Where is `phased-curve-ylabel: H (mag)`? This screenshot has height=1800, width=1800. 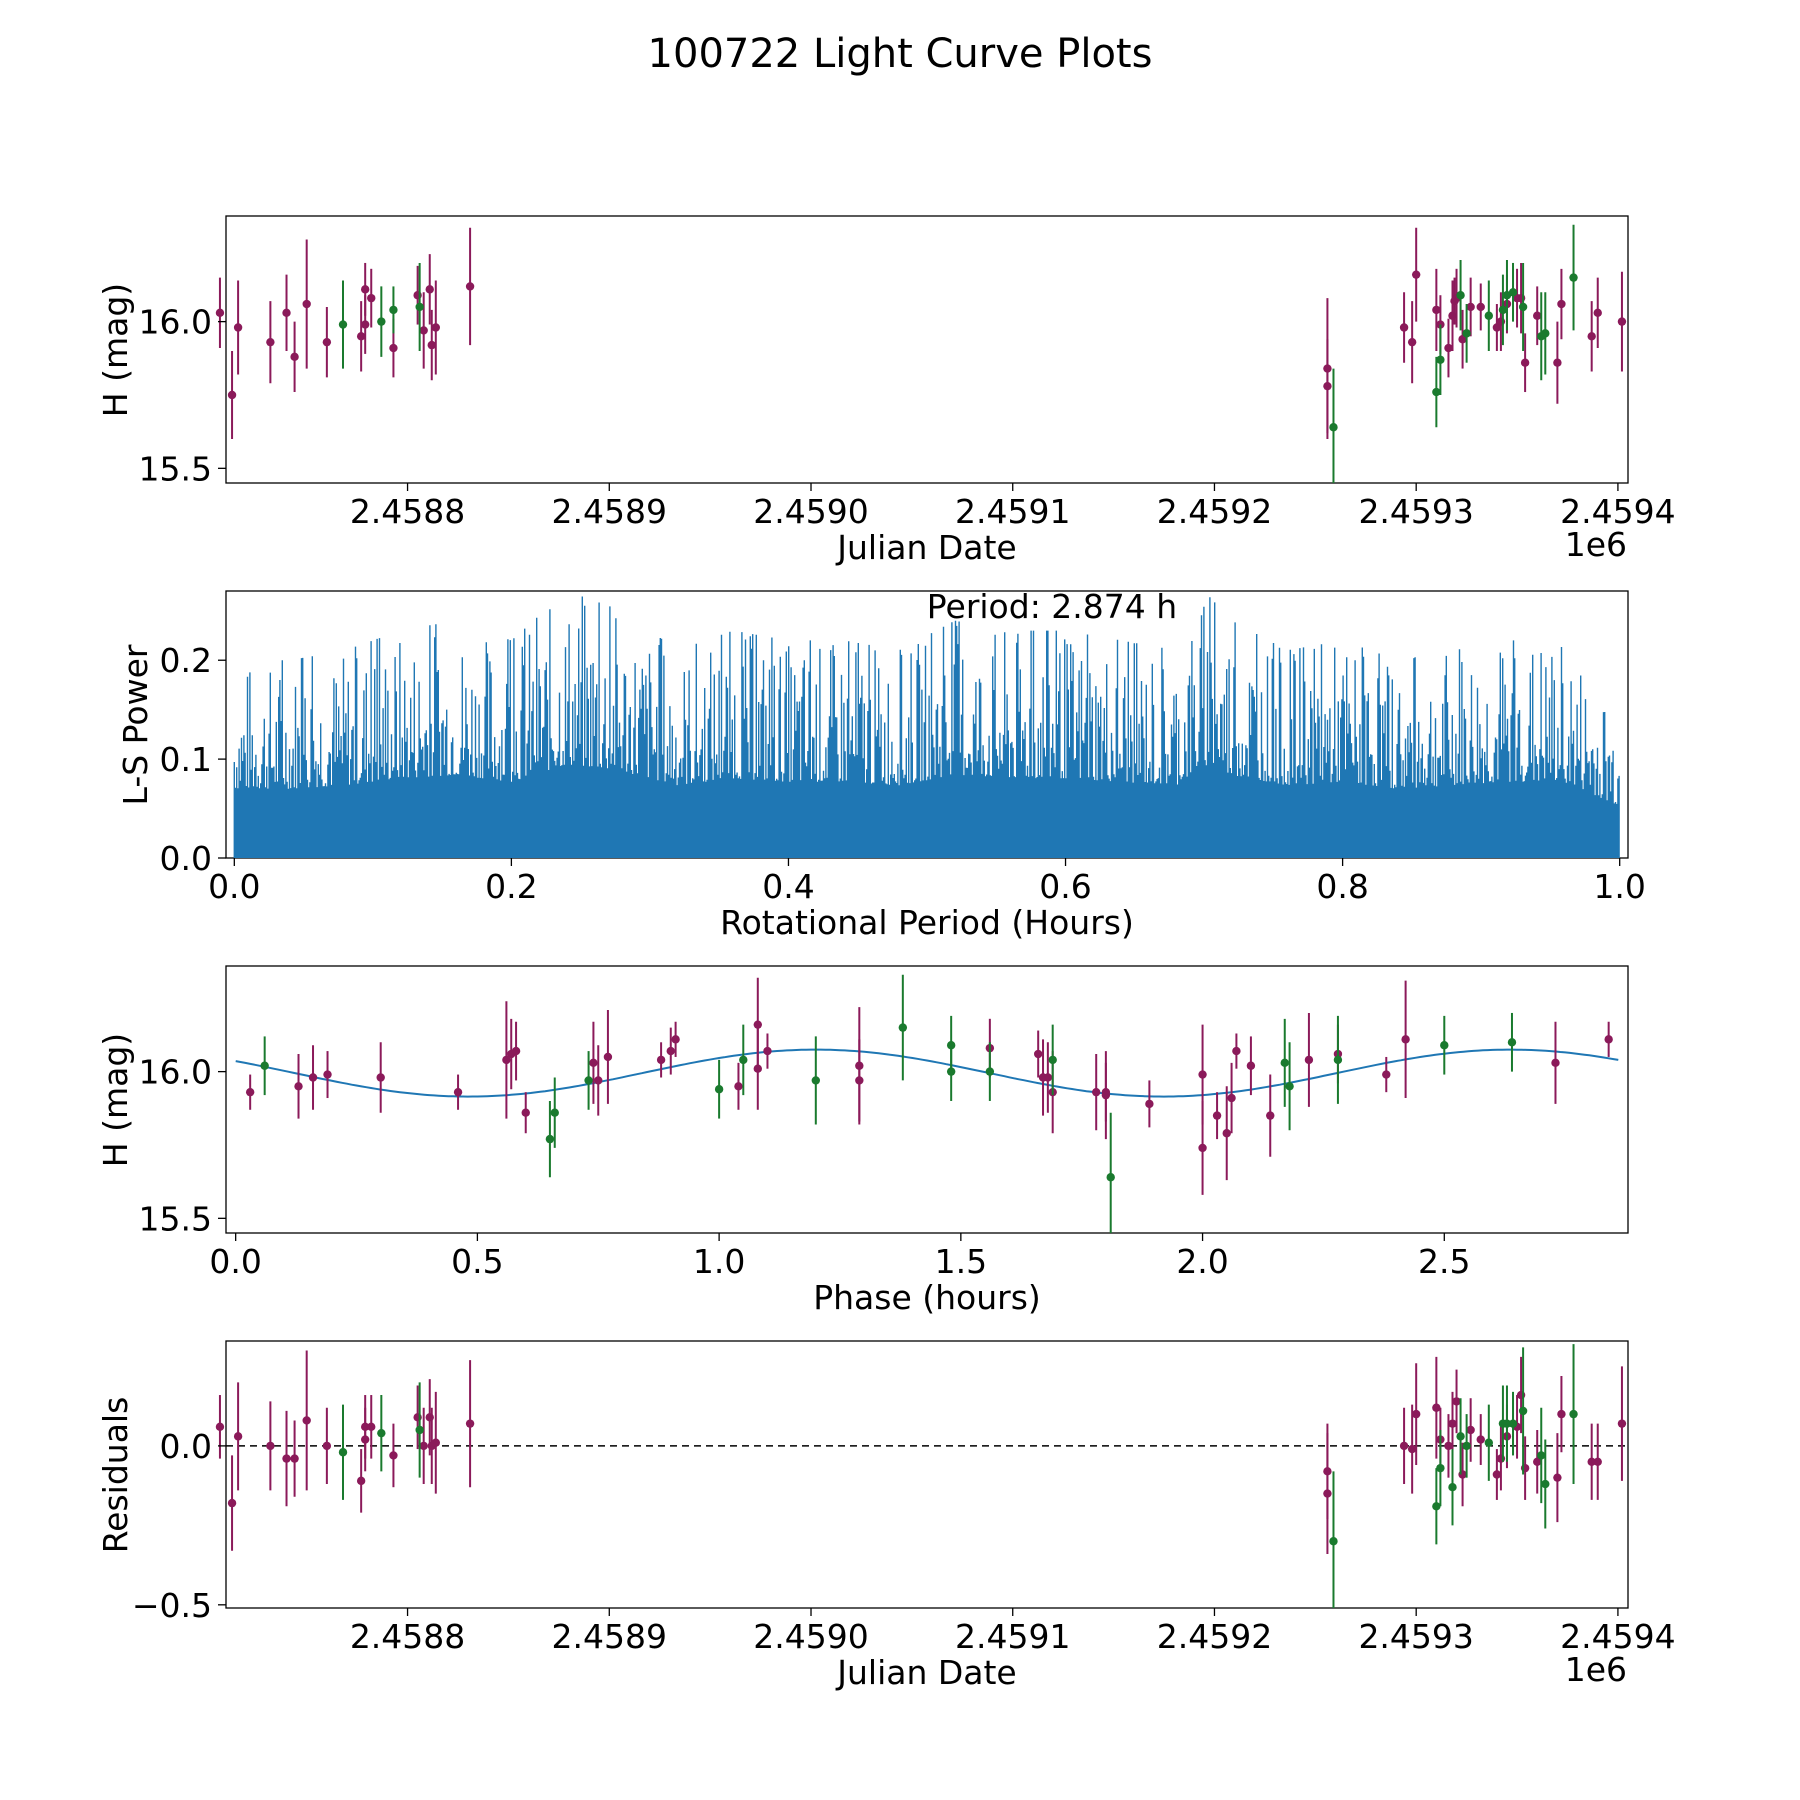
phased-curve-ylabel: H (mag) is located at coordinates (115, 1100).